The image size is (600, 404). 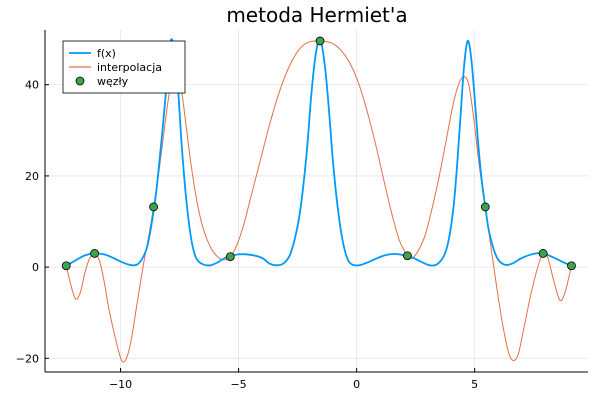 What do you see at coordinates (106, 53) in the screenshot?
I see `legend-label: f(x)` at bounding box center [106, 53].